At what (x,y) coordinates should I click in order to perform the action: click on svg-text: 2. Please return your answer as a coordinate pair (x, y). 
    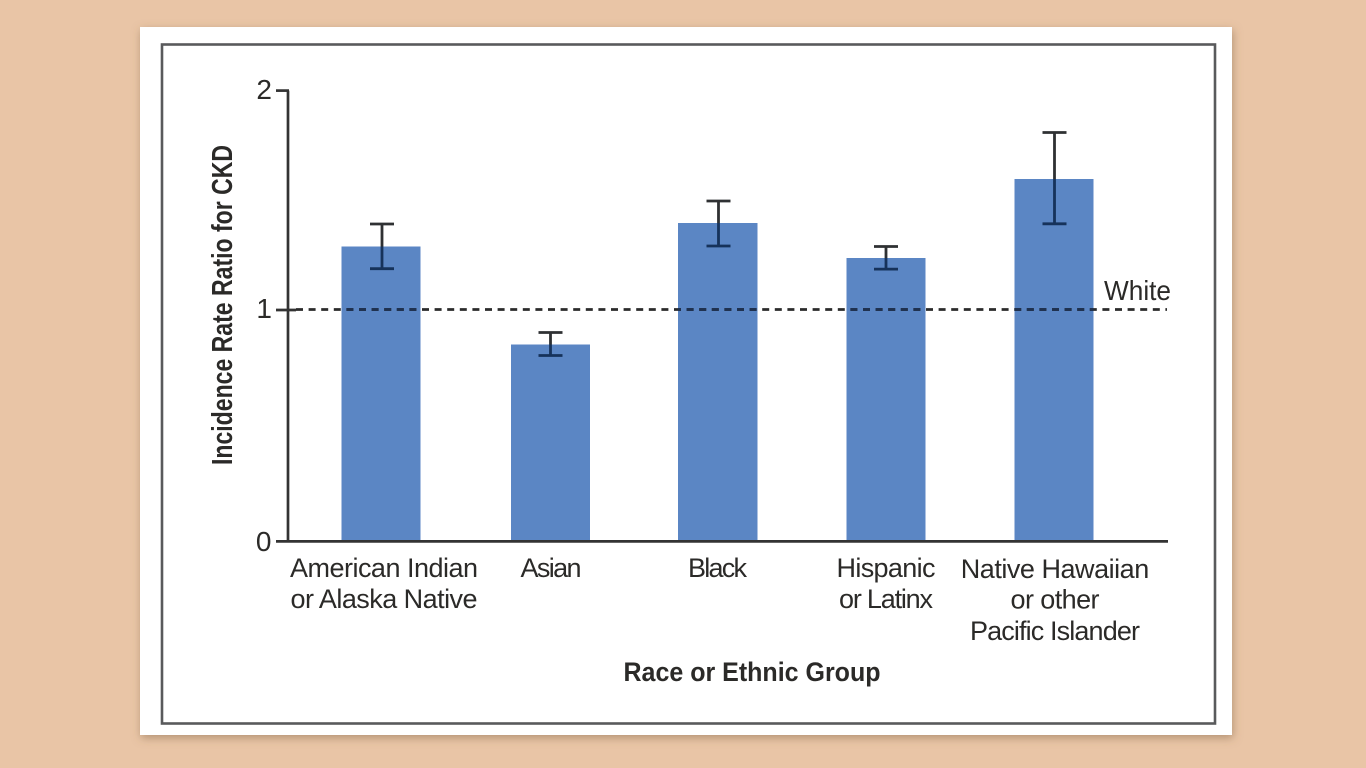
    Looking at the image, I should click on (264, 89).